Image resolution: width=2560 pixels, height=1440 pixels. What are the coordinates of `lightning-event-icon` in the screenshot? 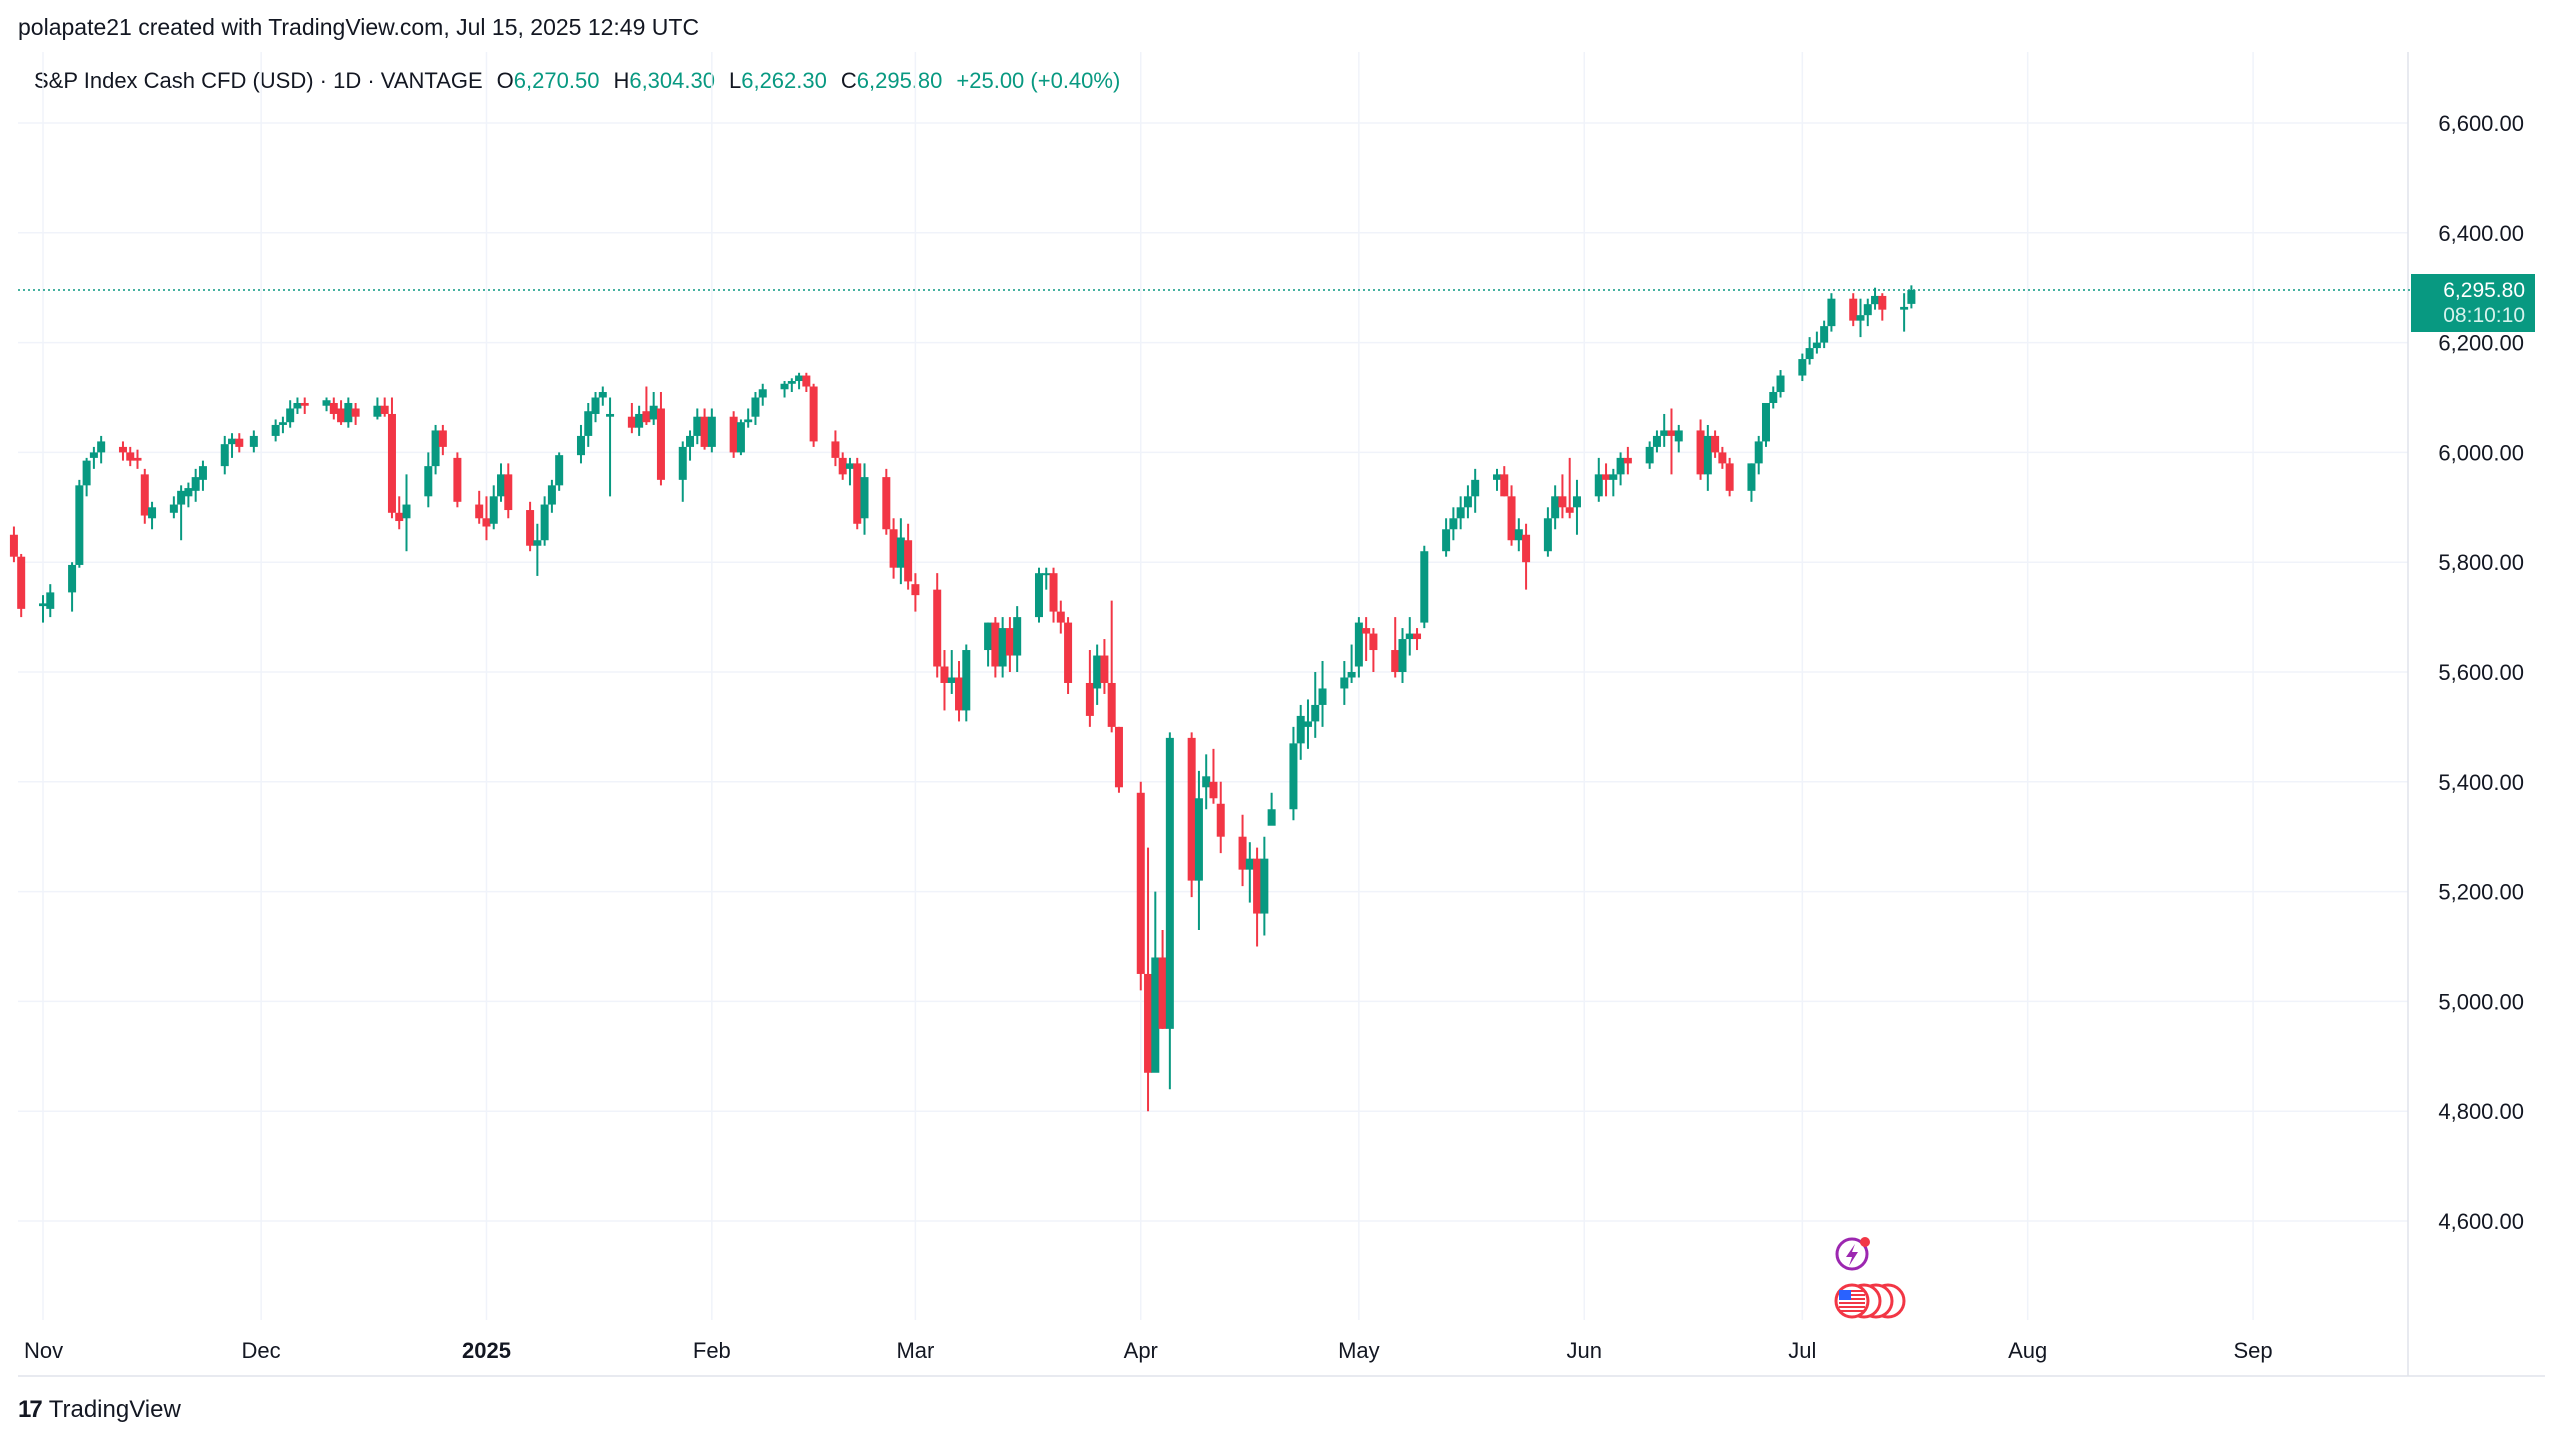 It's located at (1852, 1254).